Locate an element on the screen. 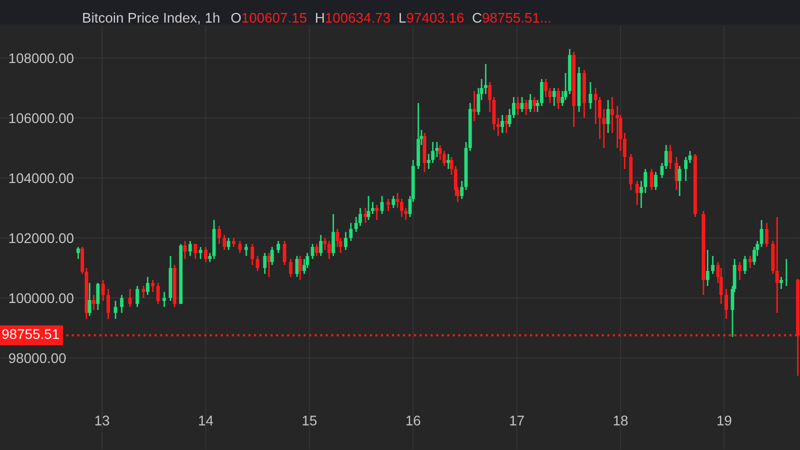 This screenshot has width=800, height=450. y-tick-label: 100000.00 is located at coordinates (41, 298).